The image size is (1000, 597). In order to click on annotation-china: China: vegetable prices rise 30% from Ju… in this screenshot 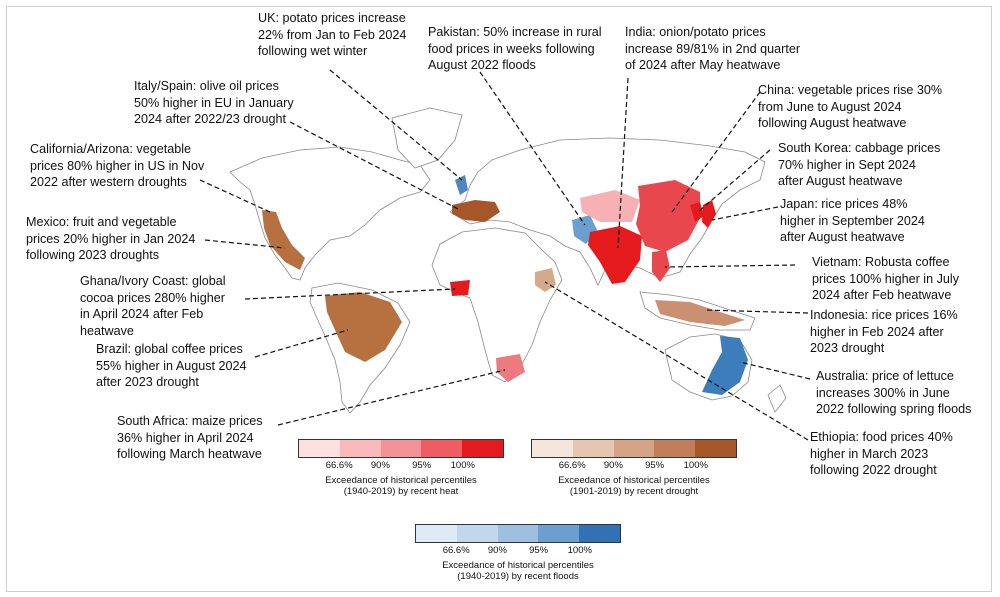, I will do `click(850, 106)`.